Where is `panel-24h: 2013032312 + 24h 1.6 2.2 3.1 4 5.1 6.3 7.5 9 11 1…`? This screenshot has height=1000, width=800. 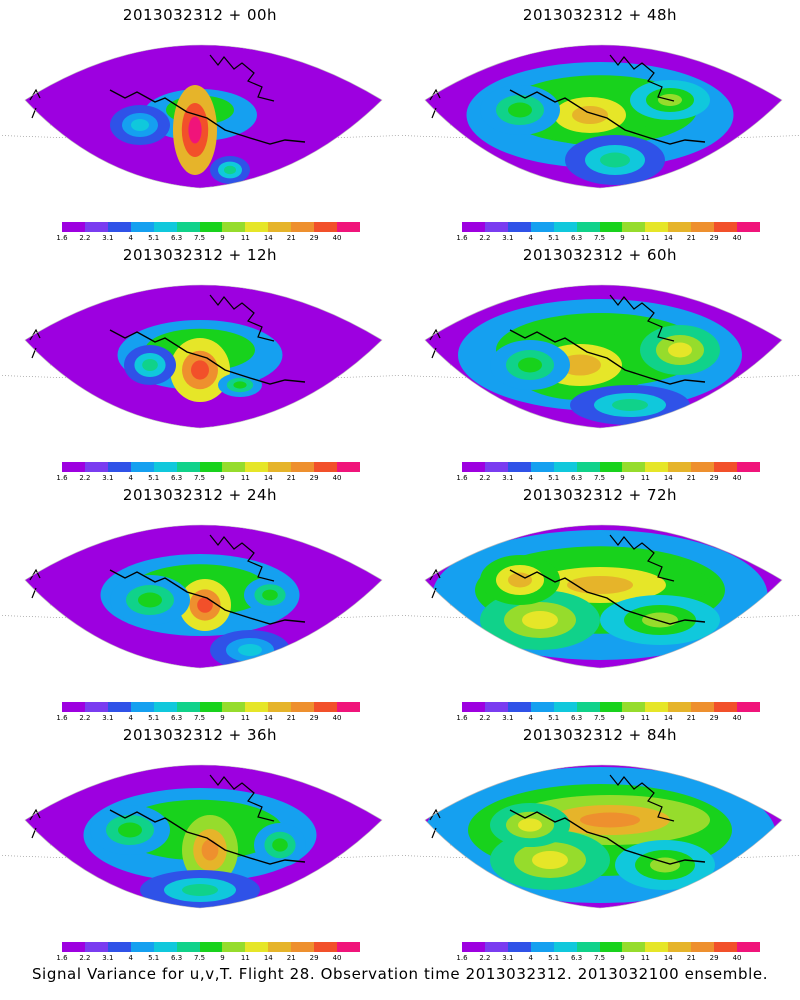 panel-24h: 2013032312 + 24h 1.6 2.2 3.1 4 5.1 6.3 7.5 9 11 1… is located at coordinates (200, 601).